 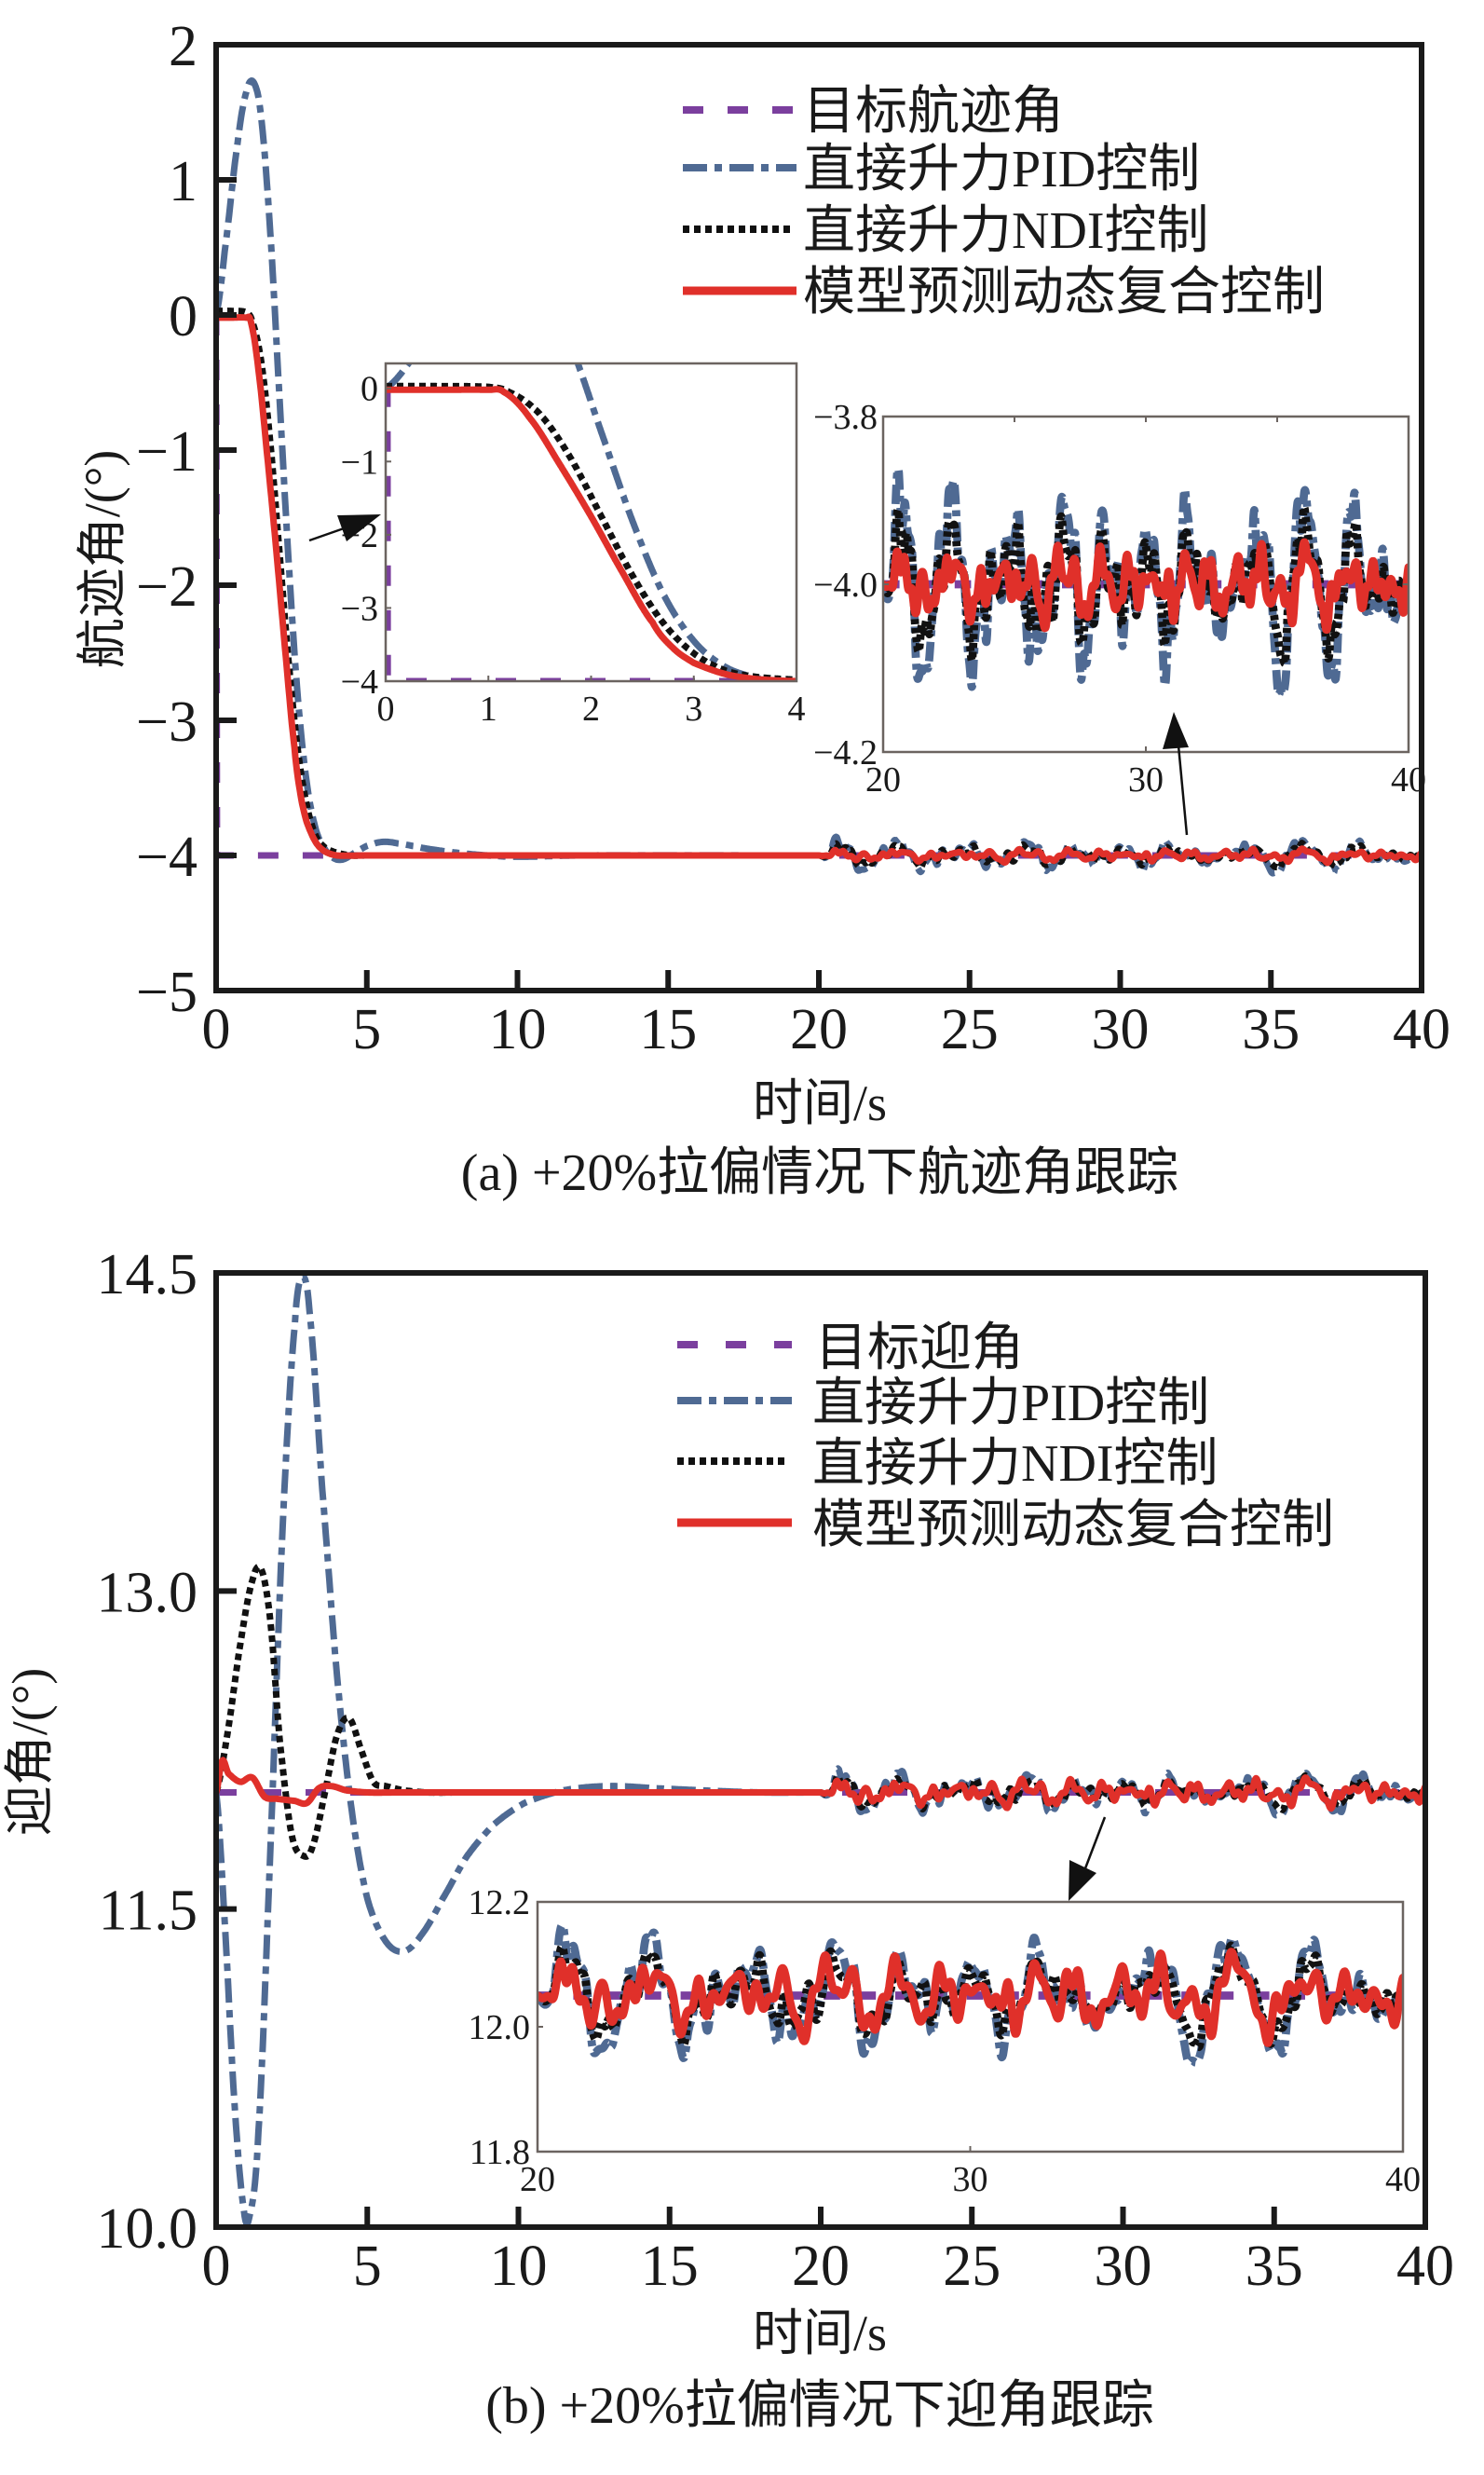 I want to click on legend-b: 目标迎角 直接升力PID控制 直接升力NDI控制 模型预测动态复合控制, so click(x=1005, y=1437).